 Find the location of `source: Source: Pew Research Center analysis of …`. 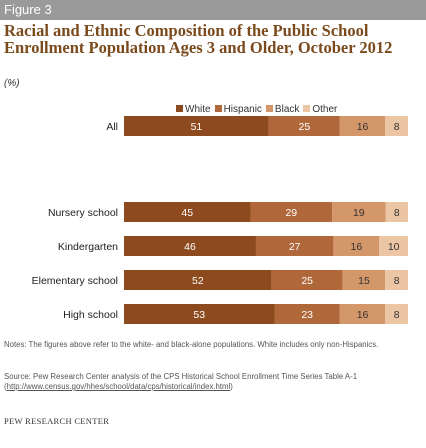

source: Source: Pew Research Center analysis of … is located at coordinates (213, 382).